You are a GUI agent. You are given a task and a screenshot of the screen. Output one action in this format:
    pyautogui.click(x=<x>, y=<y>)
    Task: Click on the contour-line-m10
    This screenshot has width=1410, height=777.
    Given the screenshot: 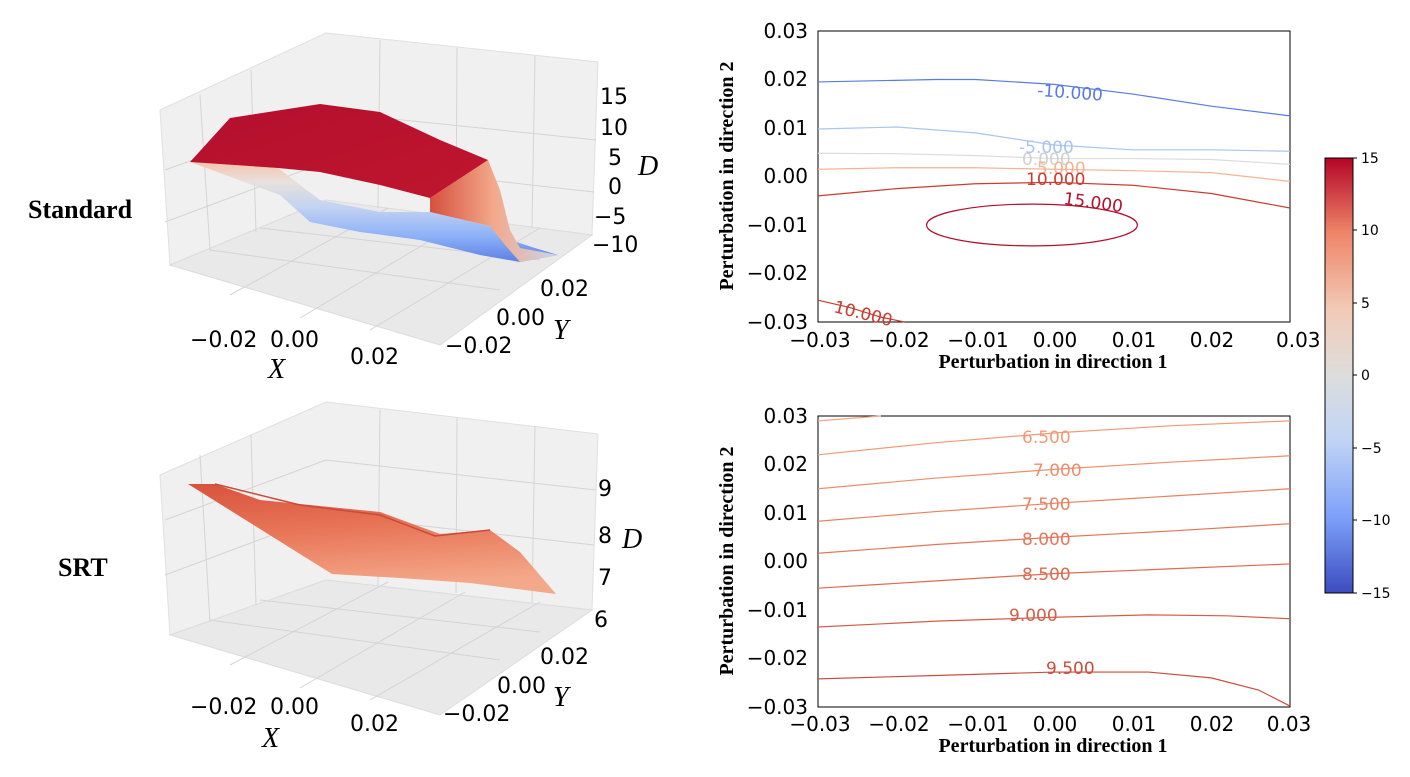 What is the action you would take?
    pyautogui.click(x=1054, y=97)
    